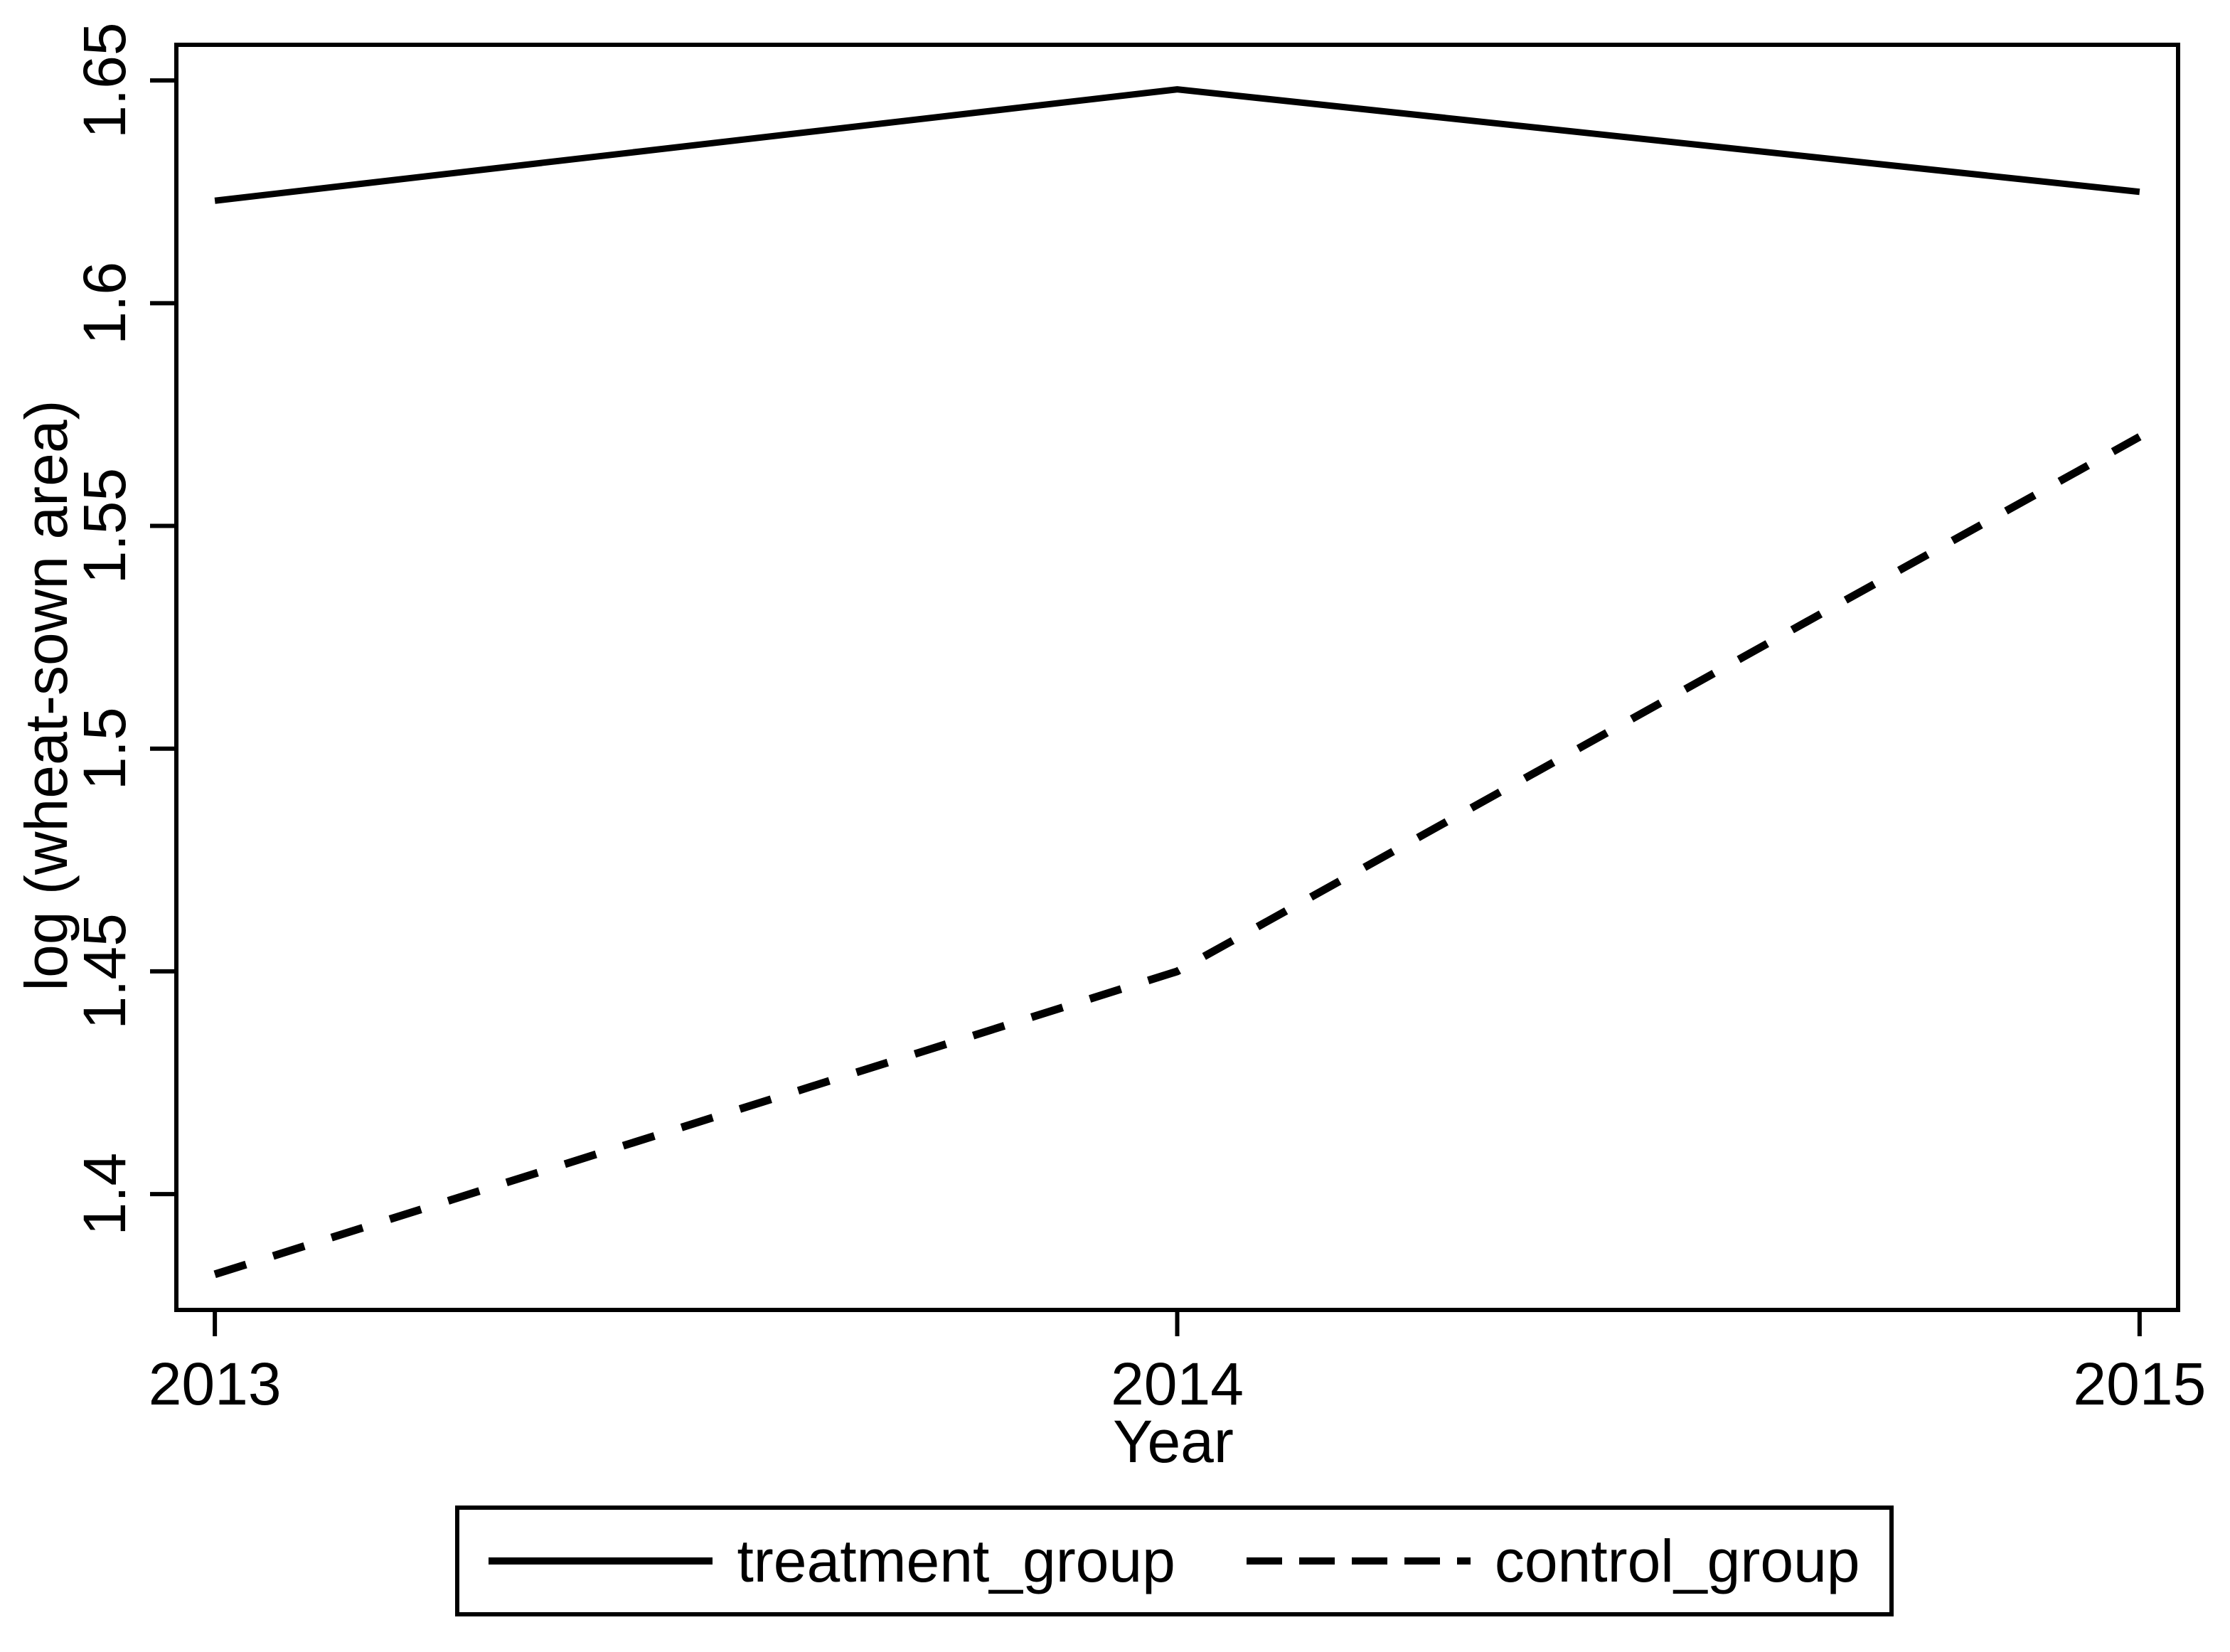 The image size is (2230, 1652). Describe the element at coordinates (105, 526) in the screenshot. I see `y-tick-label: 1.55` at that location.